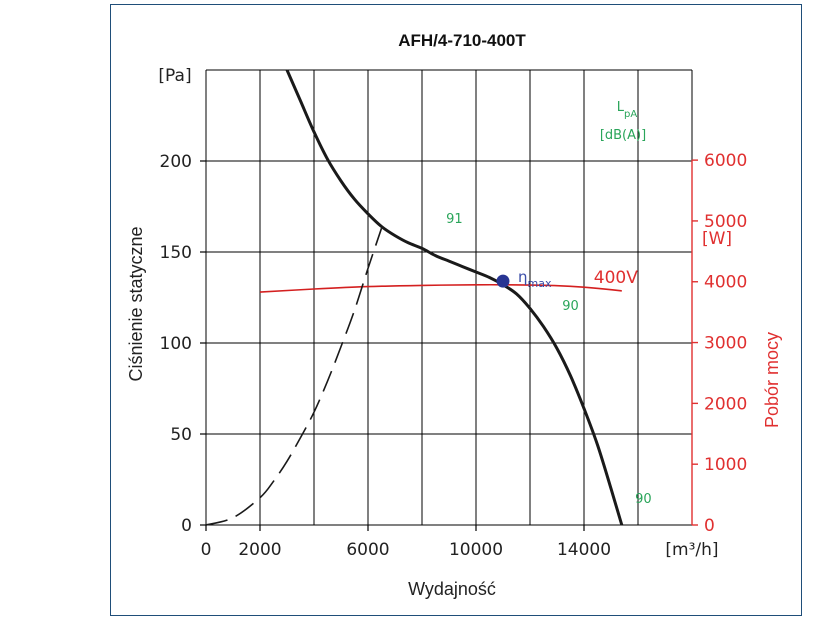 The width and height of the screenshot is (834, 644). Describe the element at coordinates (623, 135) in the screenshot. I see `noise-label-unit: [dB(A)]` at that location.